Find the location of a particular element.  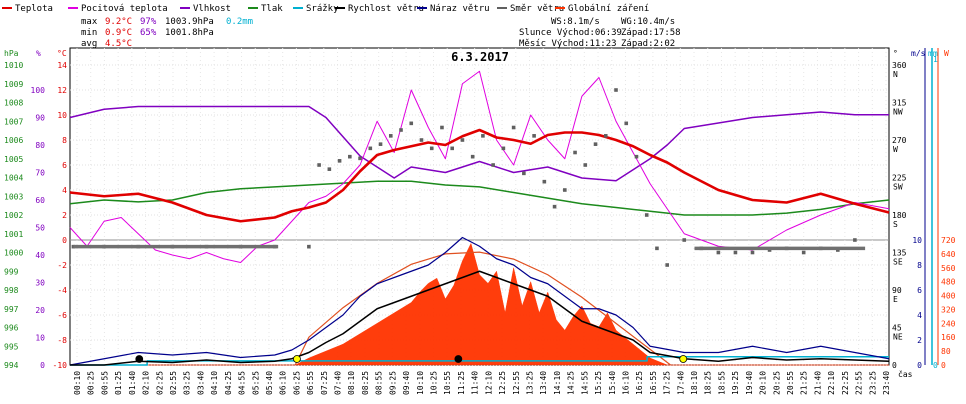

y-tick-pct: 60 is located at coordinates (40, 200).